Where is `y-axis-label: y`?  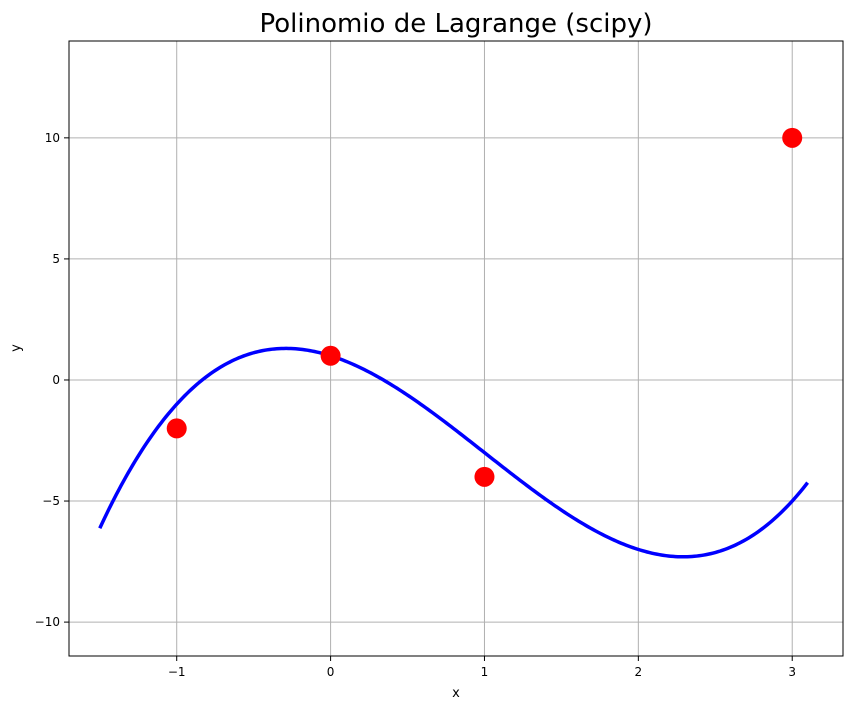
y-axis-label: y is located at coordinates (16, 348).